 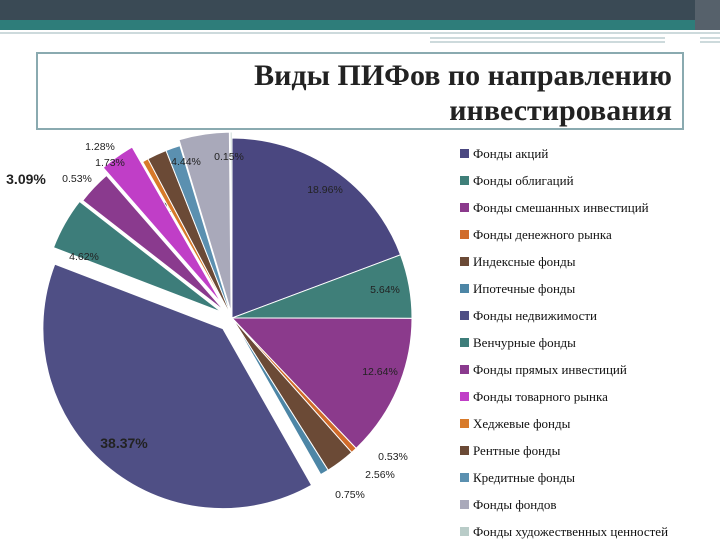 I want to click on legend-item: Венчурные фонды, so click(x=590, y=342).